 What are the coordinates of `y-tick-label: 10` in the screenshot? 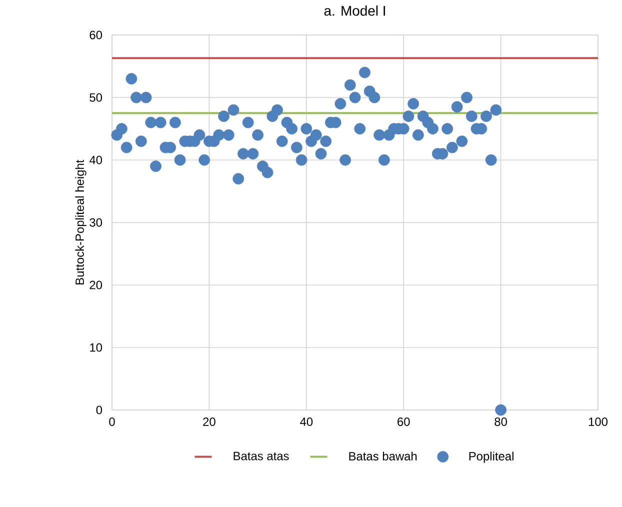 It's located at (96, 347).